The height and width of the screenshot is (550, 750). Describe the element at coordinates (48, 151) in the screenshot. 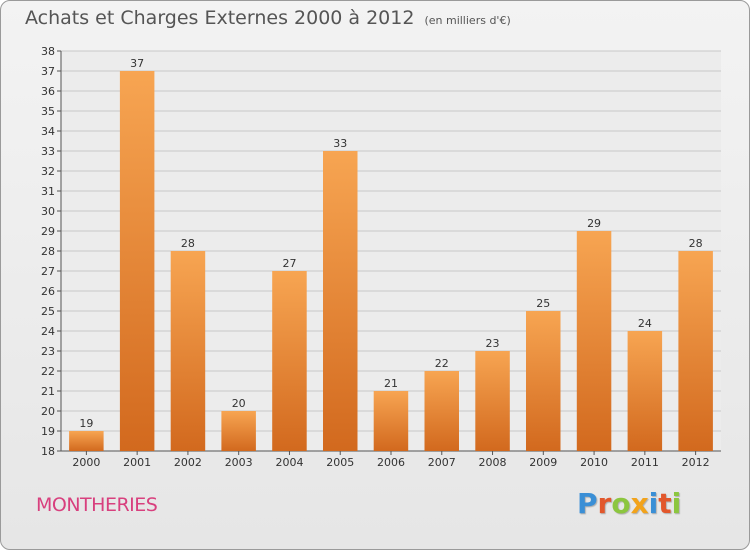

I see `y-tick-label: 33` at that location.